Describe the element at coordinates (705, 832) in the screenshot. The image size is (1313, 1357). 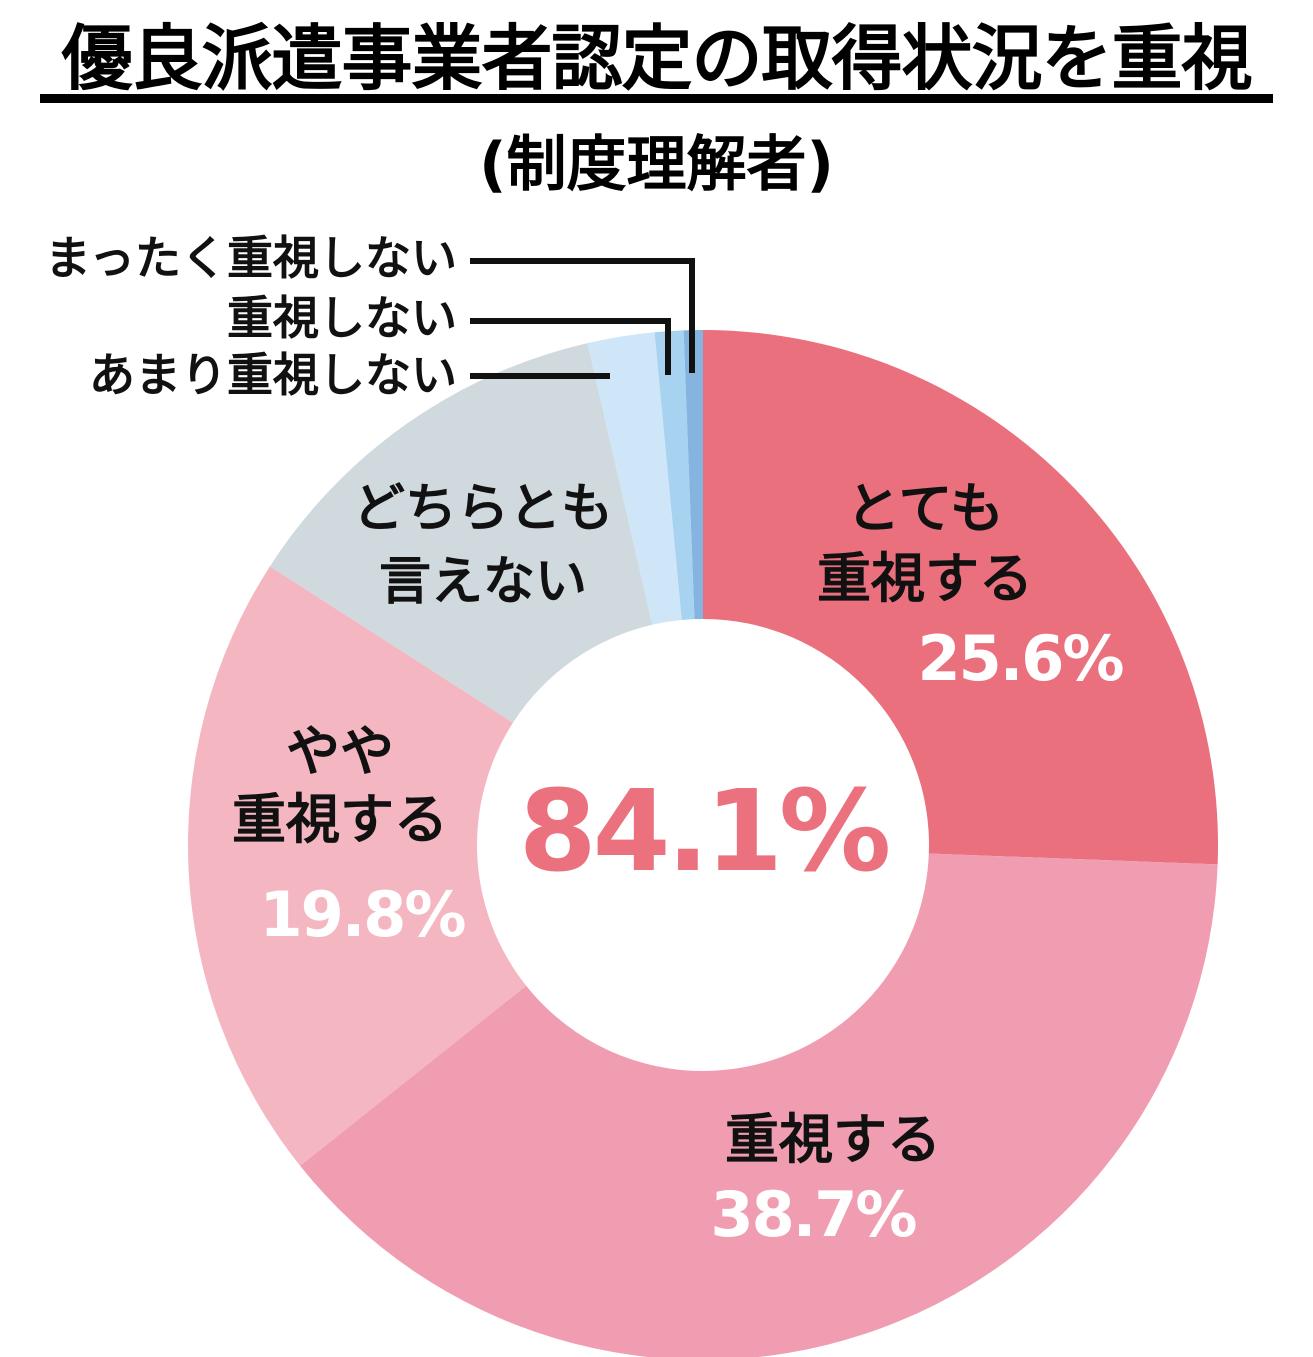
I see `donut-center-total: 84.1%` at that location.